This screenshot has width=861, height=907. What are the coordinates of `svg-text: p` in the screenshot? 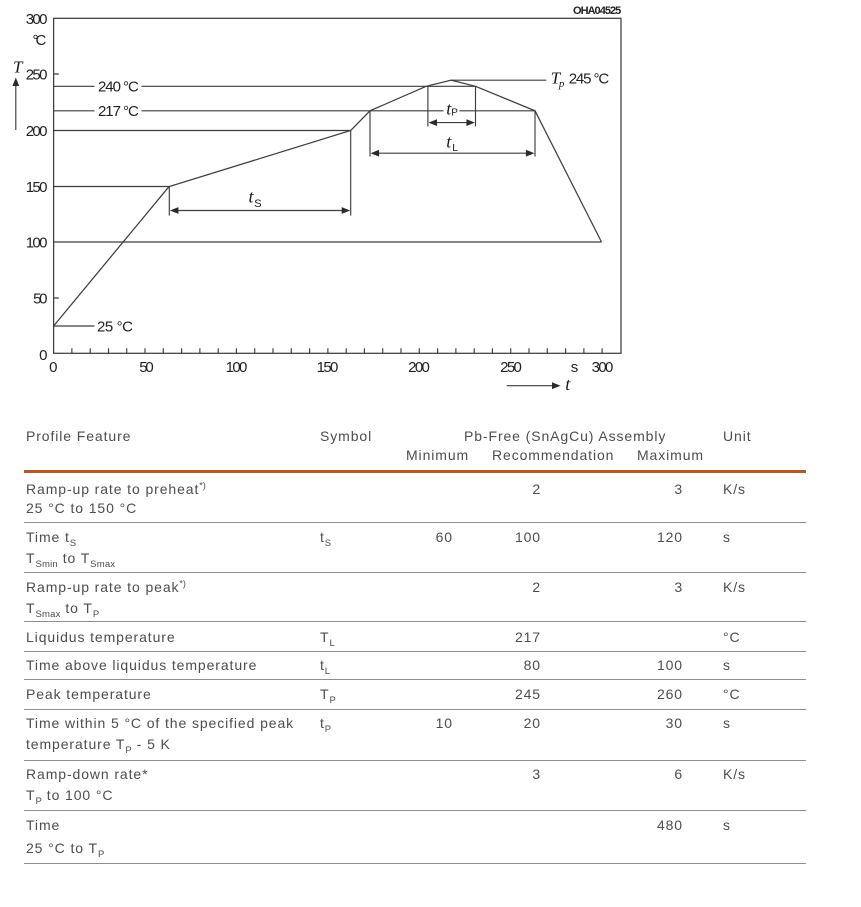 It's located at (561, 84).